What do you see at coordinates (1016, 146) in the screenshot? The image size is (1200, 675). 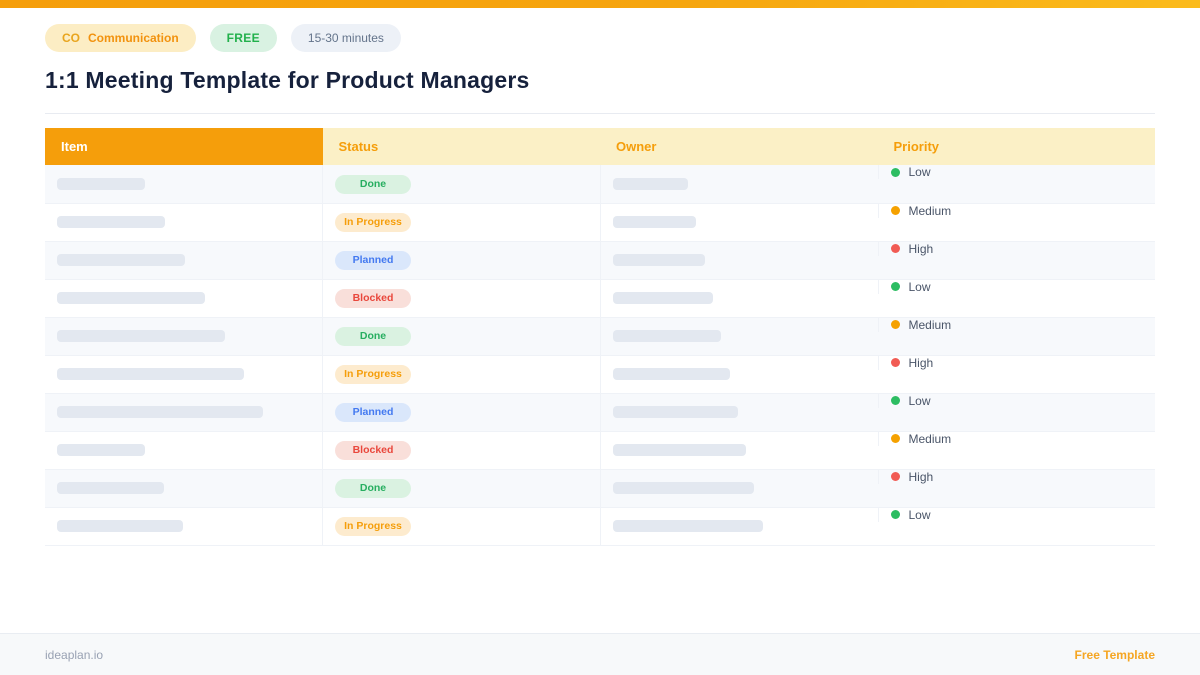 I see `column-header-priority: Priority` at bounding box center [1016, 146].